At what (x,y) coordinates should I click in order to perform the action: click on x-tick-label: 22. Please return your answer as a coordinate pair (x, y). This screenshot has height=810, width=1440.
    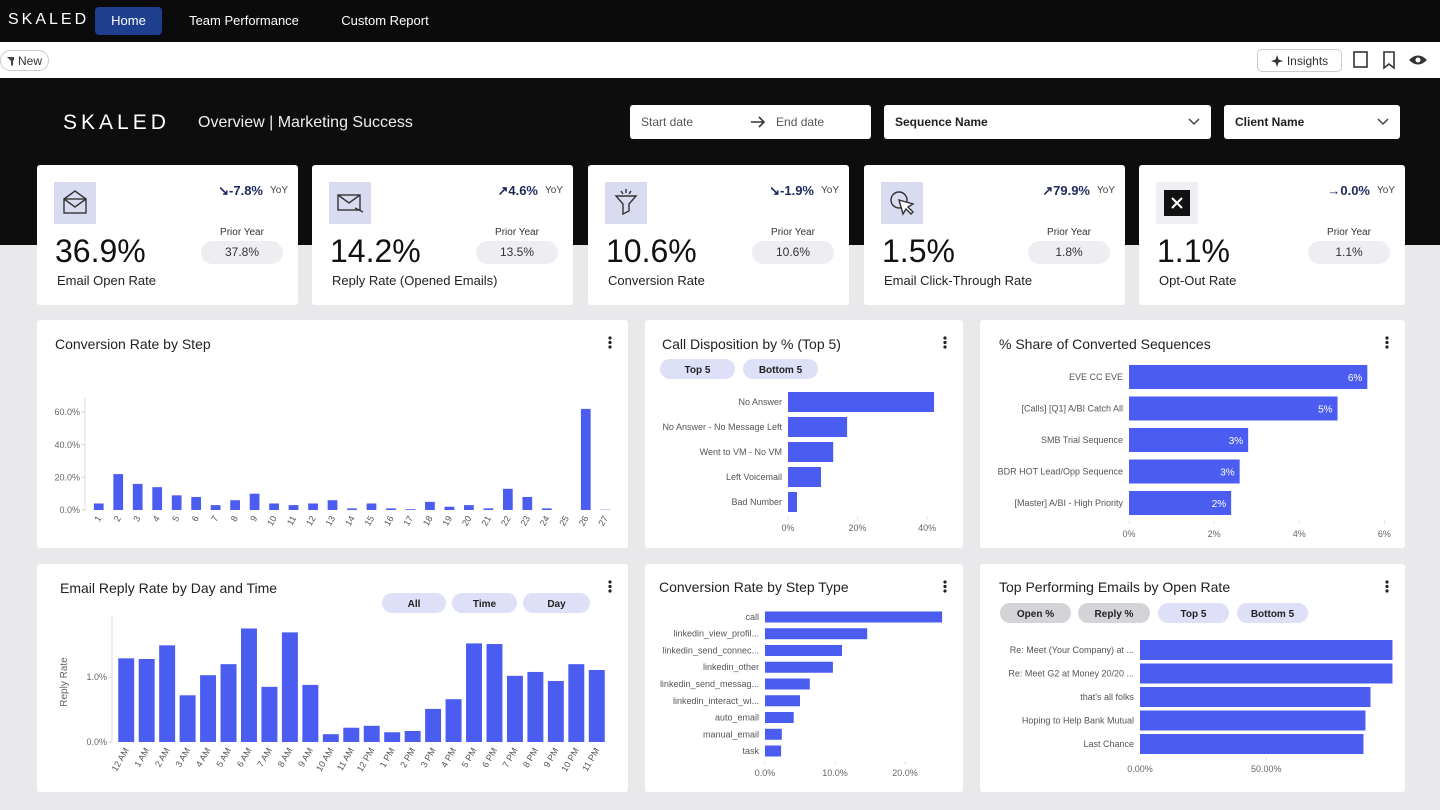
    Looking at the image, I should click on (506, 521).